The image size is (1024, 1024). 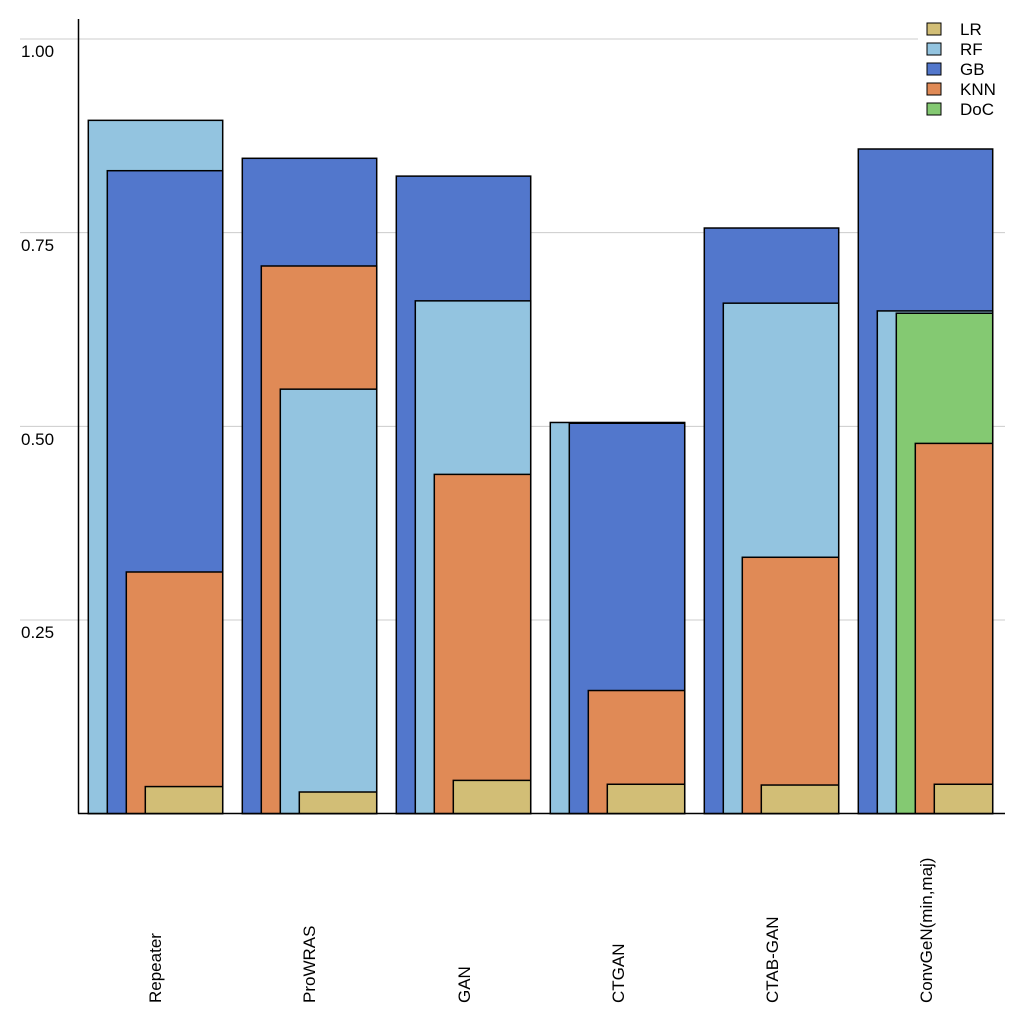 I want to click on y-tick-label: 0.25, so click(x=37, y=632).